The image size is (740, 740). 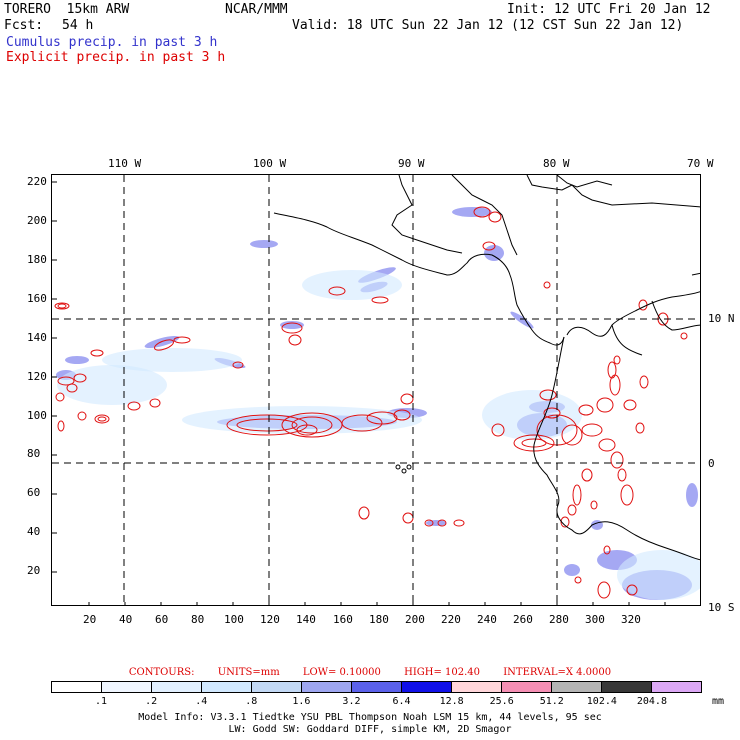 I want to click on colorbar-tick-label: 25.6, so click(x=501, y=701).